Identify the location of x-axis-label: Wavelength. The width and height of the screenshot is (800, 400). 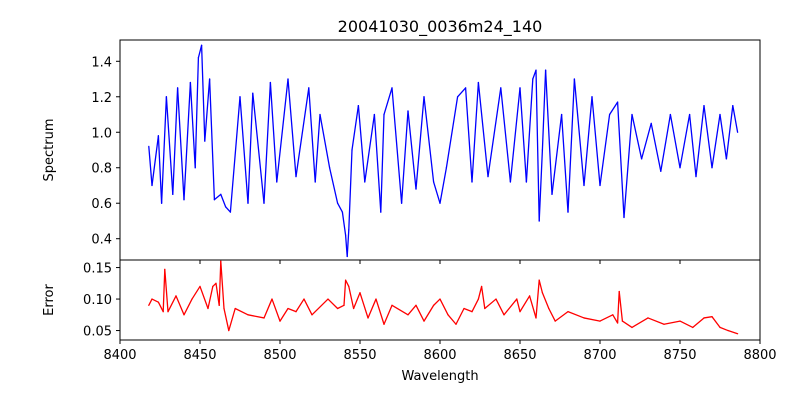
(439, 376).